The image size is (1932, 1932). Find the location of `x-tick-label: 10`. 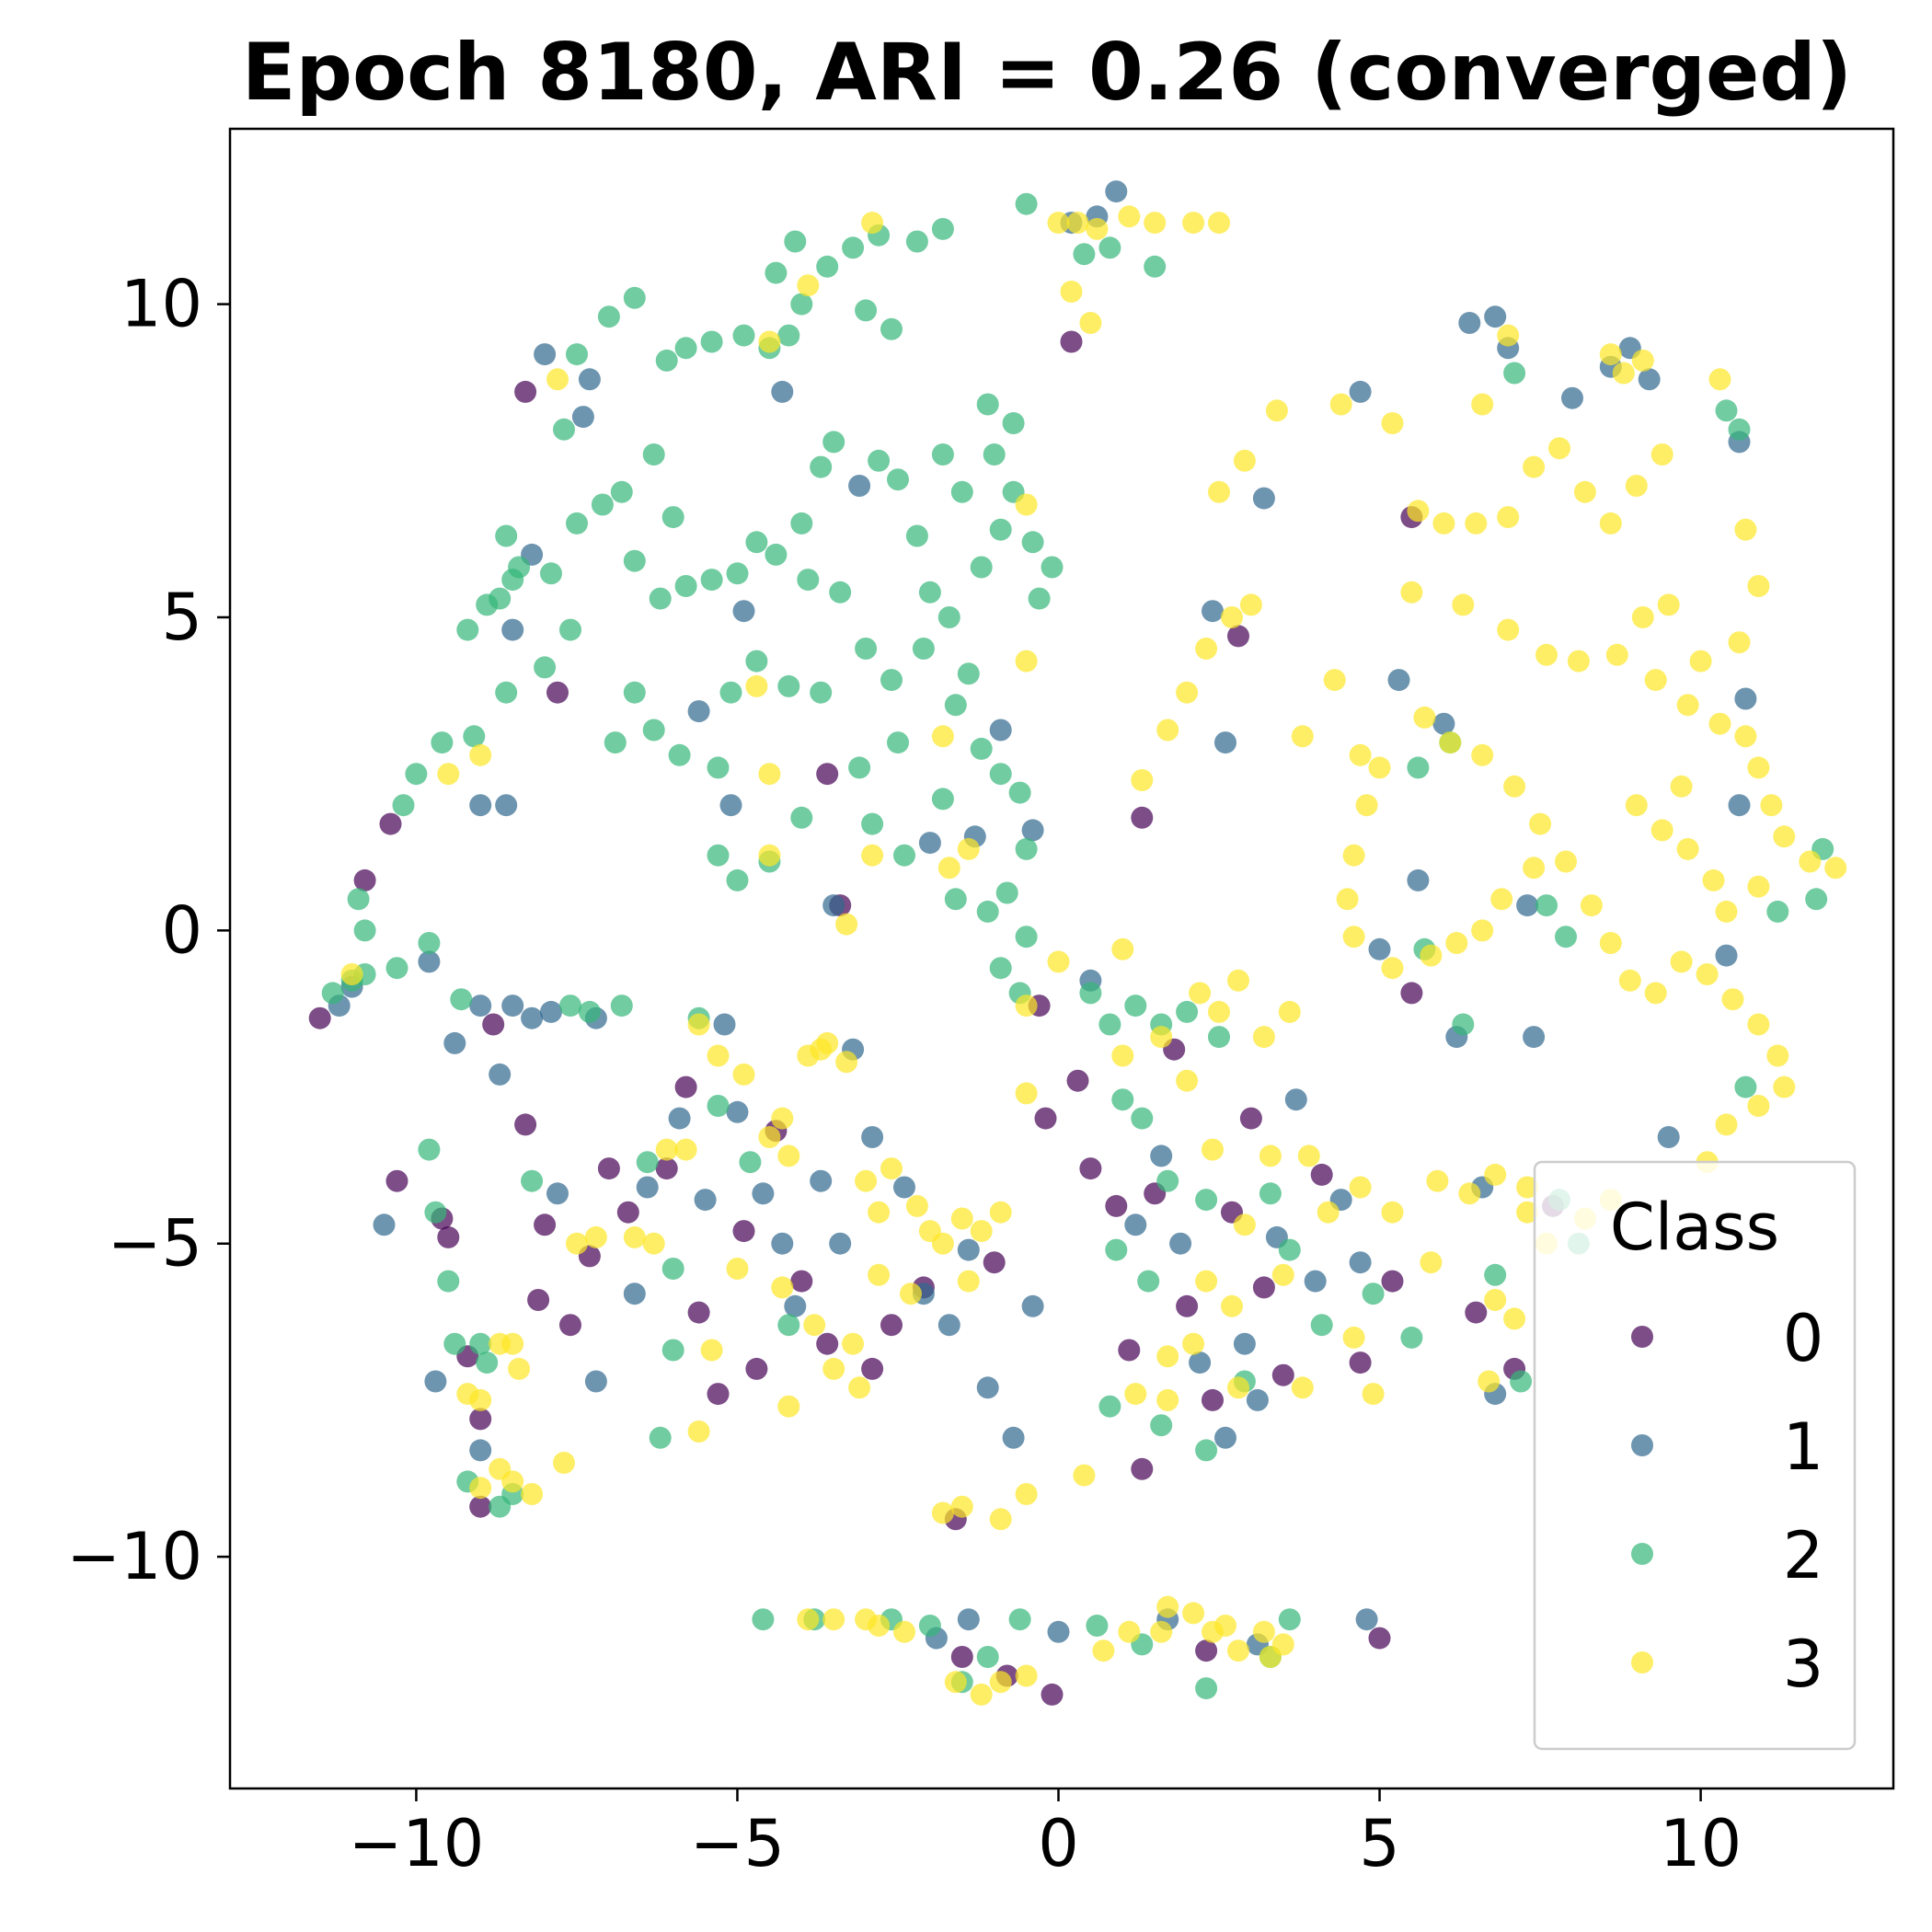

x-tick-label: 10 is located at coordinates (1701, 1843).